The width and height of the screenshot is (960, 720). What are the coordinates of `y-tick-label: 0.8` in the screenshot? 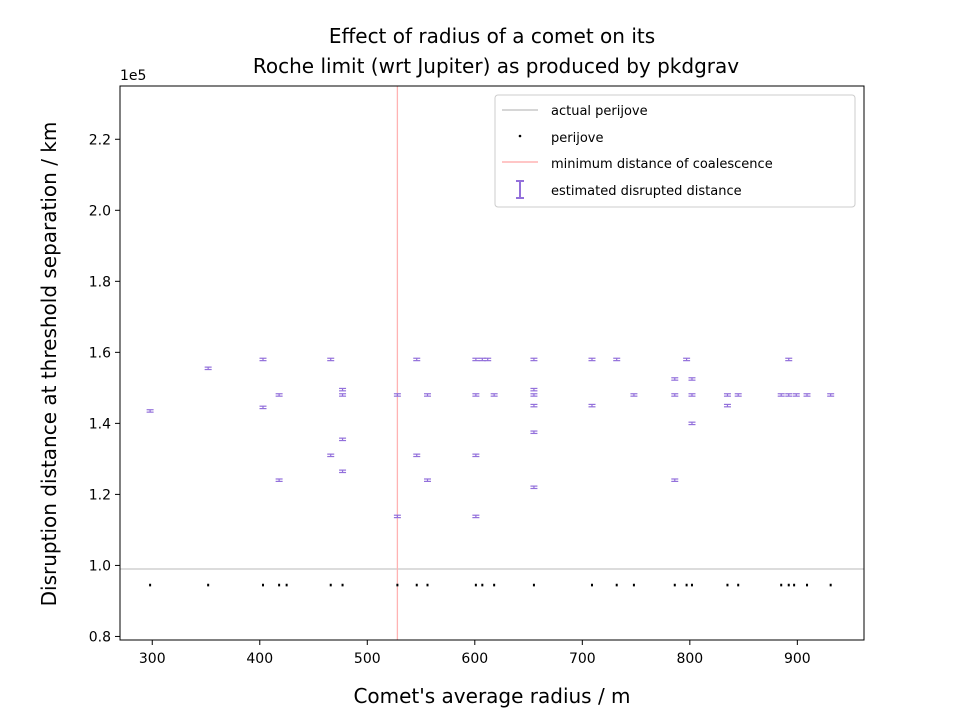 It's located at (100, 637).